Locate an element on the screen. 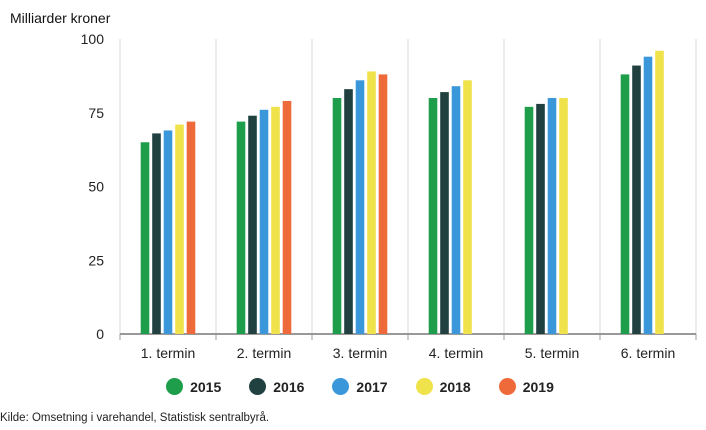  y-tick-label: 0 is located at coordinates (100, 334).